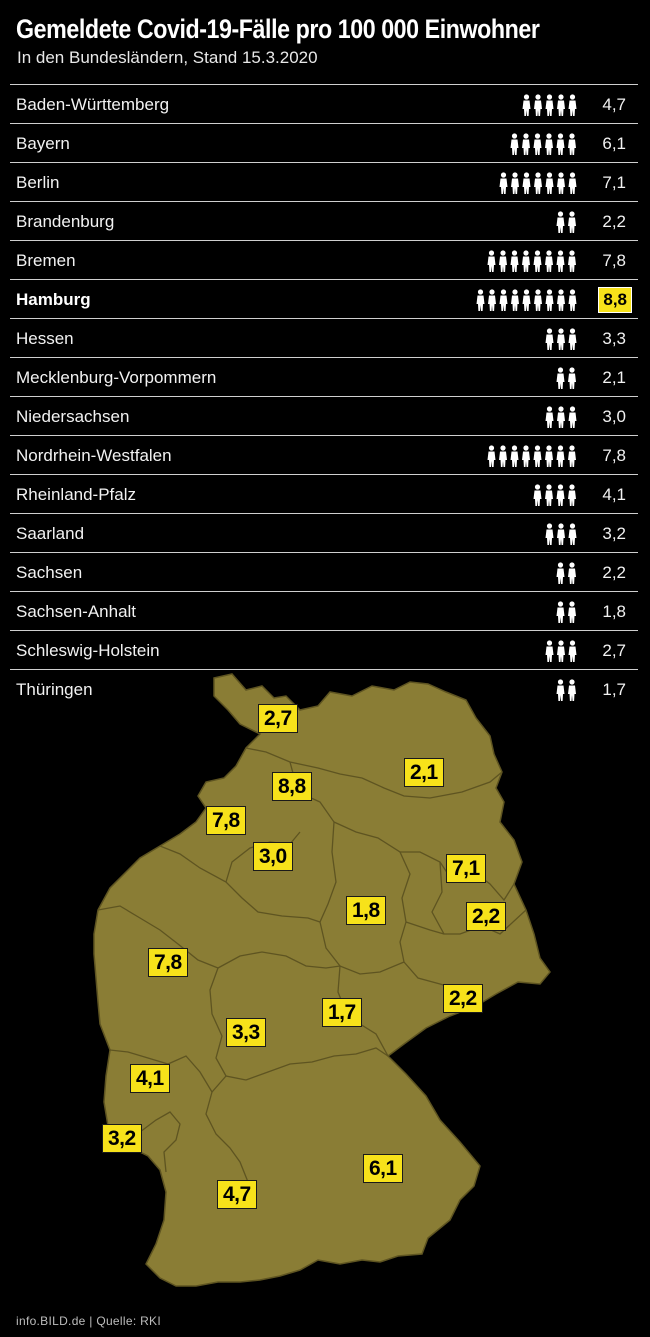  Describe the element at coordinates (94, 455) in the screenshot. I see `state-name: Nordrhein-Westfalen` at that location.